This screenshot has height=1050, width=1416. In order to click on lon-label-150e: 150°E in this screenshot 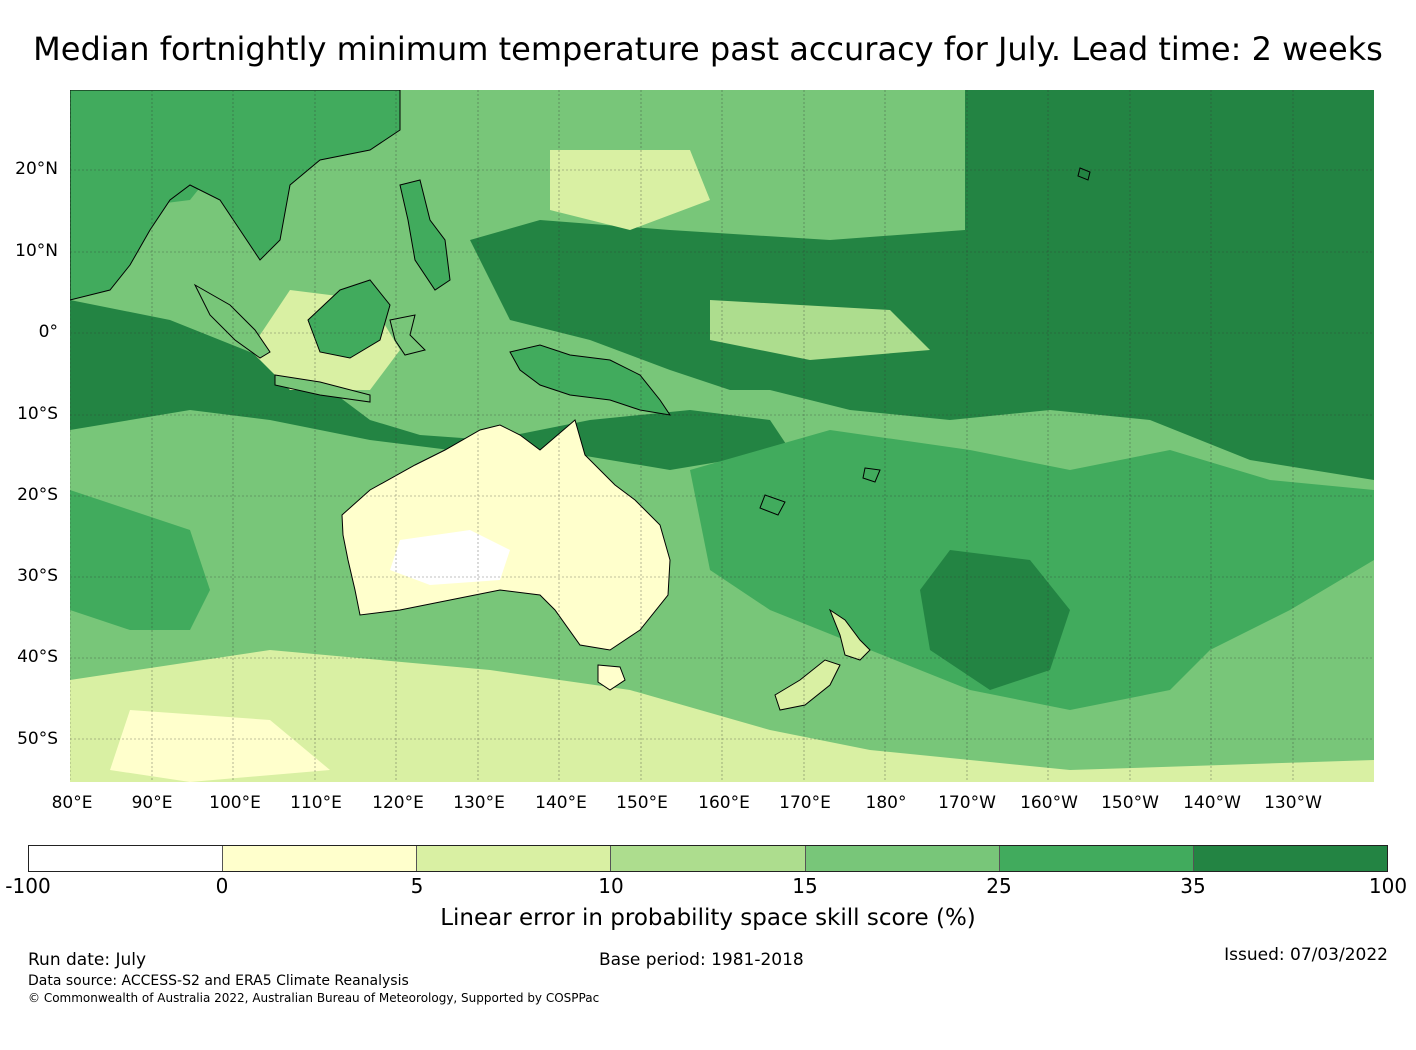, I will do `click(642, 803)`.